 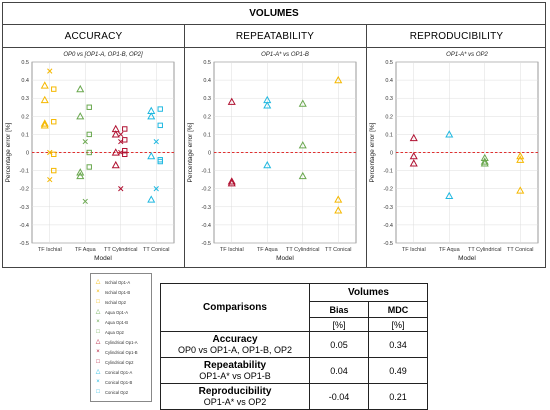 I want to click on y-tick-label: 0.3, so click(x=207, y=99).